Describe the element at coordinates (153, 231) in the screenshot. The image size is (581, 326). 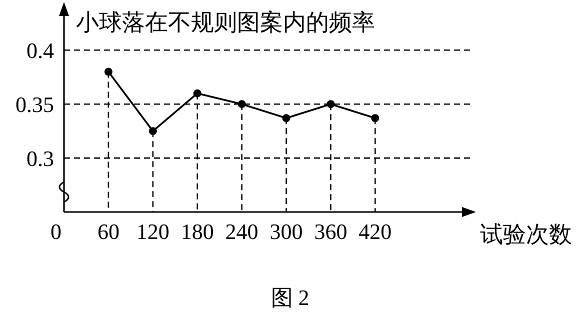
I see `x-tick-label: 120` at that location.